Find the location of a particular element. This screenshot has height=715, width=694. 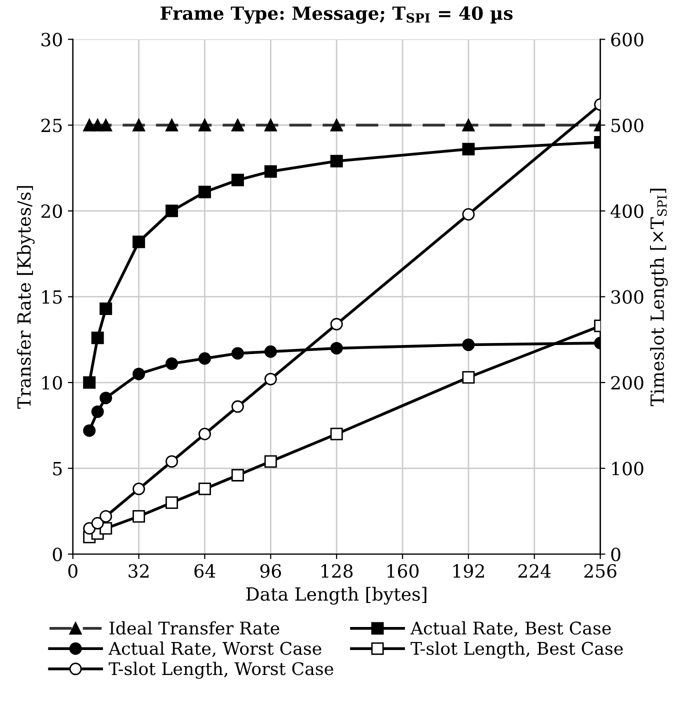

x-tick-label: 192 is located at coordinates (468, 571).